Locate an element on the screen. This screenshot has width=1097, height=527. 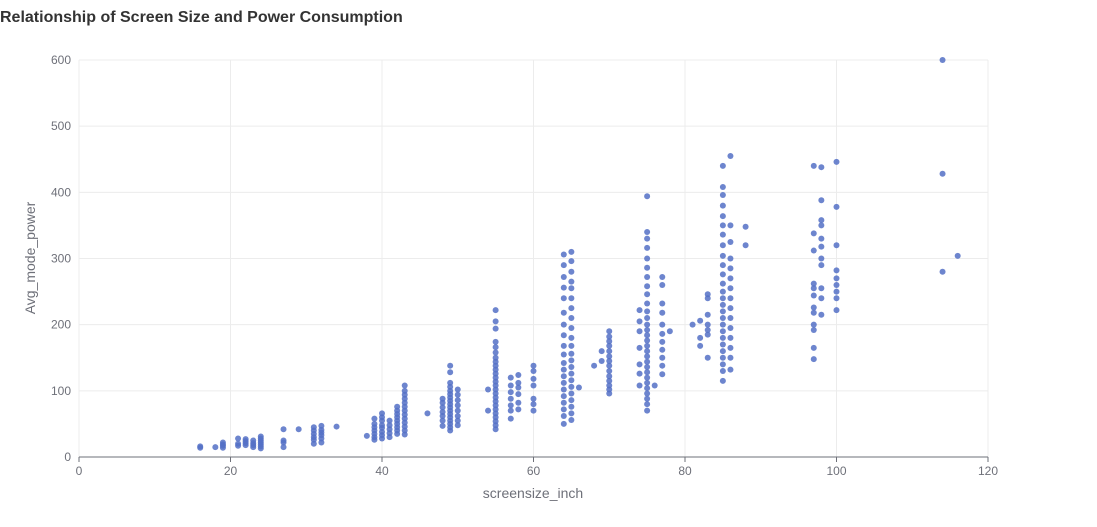
y-tick-labels: 0 100 200 300 400 500 600 is located at coordinates (61, 258).